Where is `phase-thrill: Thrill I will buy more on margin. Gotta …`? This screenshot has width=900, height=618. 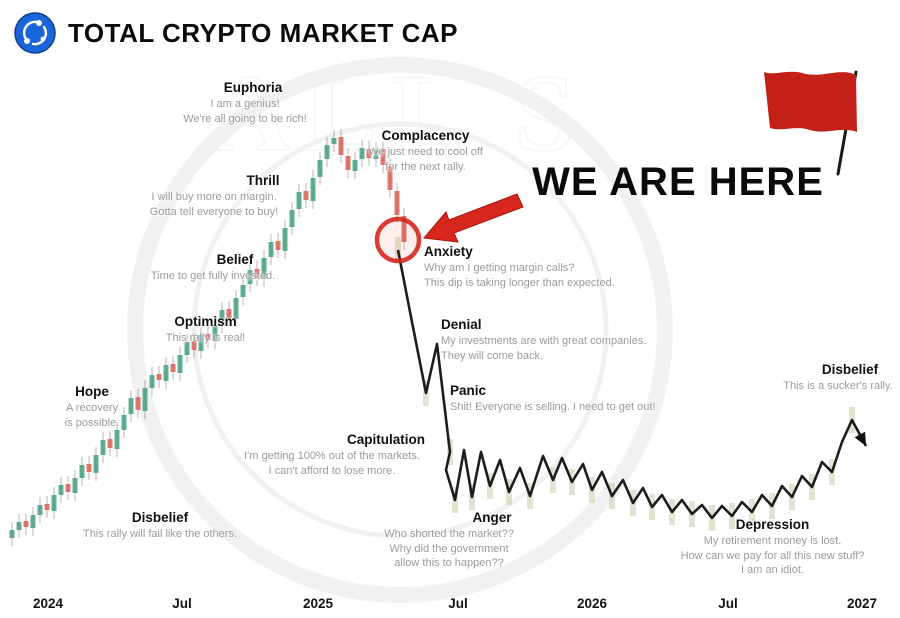
phase-thrill: Thrill I will buy more on margin. Gotta … is located at coordinates (214, 196).